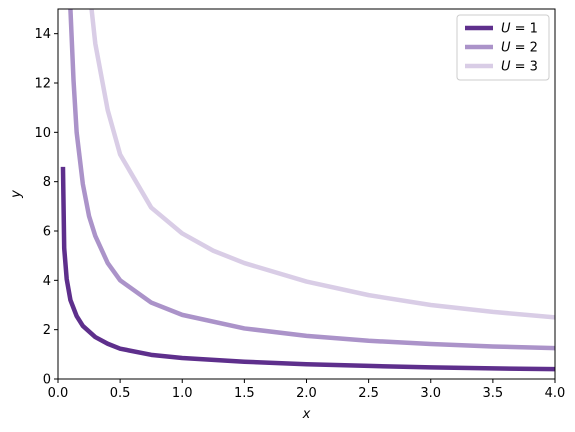 The width and height of the screenshot is (575, 432). What do you see at coordinates (42, 84) in the screenshot?
I see `y-tick-label: 12` at bounding box center [42, 84].